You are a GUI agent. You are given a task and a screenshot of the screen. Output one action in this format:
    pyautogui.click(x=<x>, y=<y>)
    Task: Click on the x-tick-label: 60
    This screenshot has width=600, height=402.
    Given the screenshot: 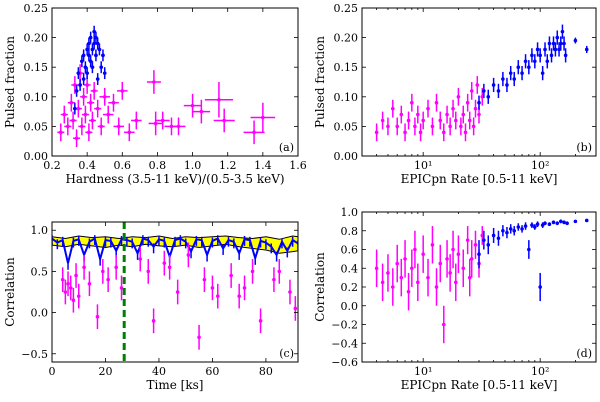 What is the action you would take?
    pyautogui.click(x=212, y=371)
    